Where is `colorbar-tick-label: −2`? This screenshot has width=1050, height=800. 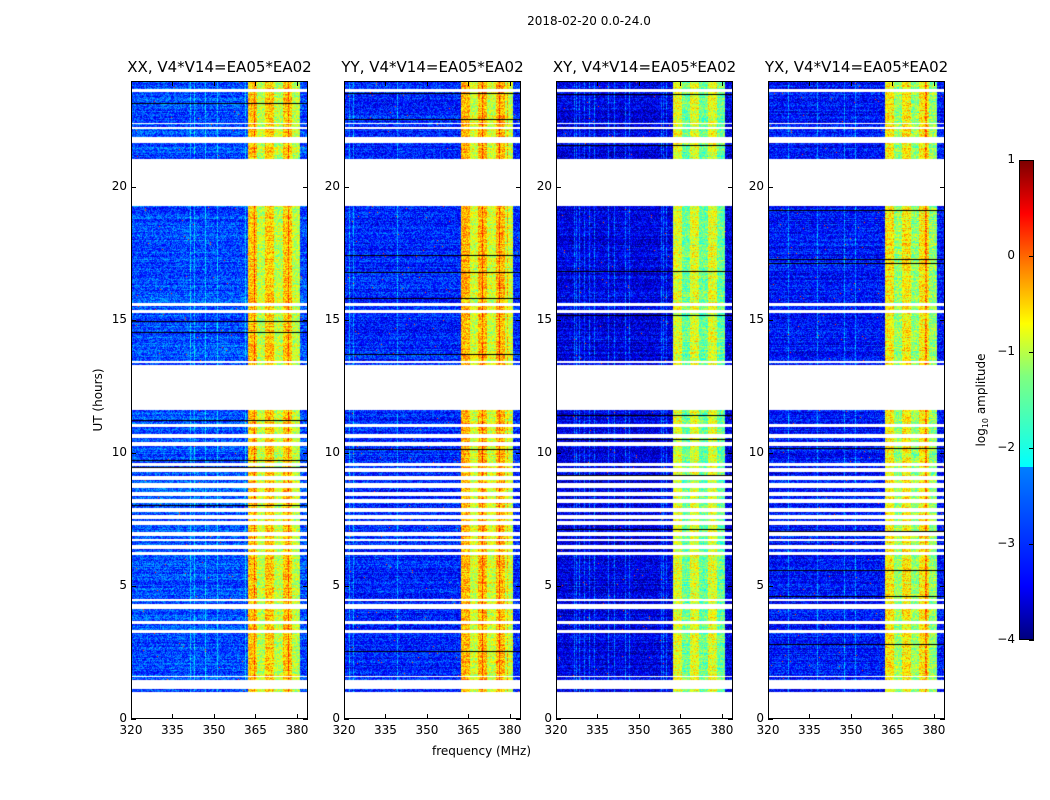 colorbar-tick-label: −2 is located at coordinates (1006, 447).